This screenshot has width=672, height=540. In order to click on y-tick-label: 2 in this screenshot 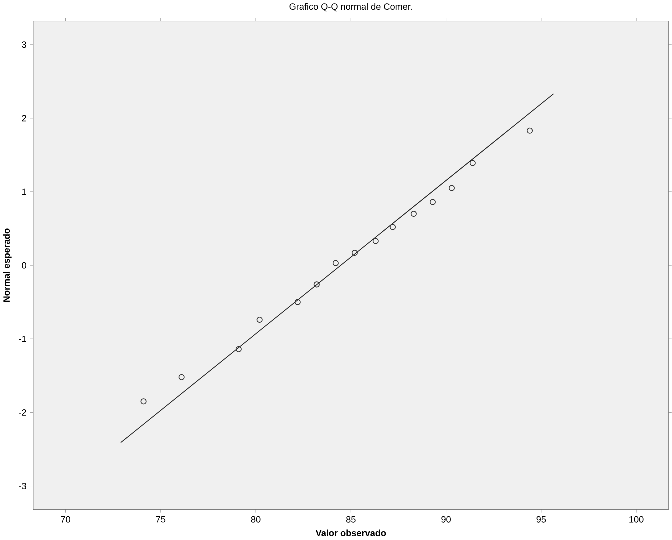, I will do `click(24, 118)`.